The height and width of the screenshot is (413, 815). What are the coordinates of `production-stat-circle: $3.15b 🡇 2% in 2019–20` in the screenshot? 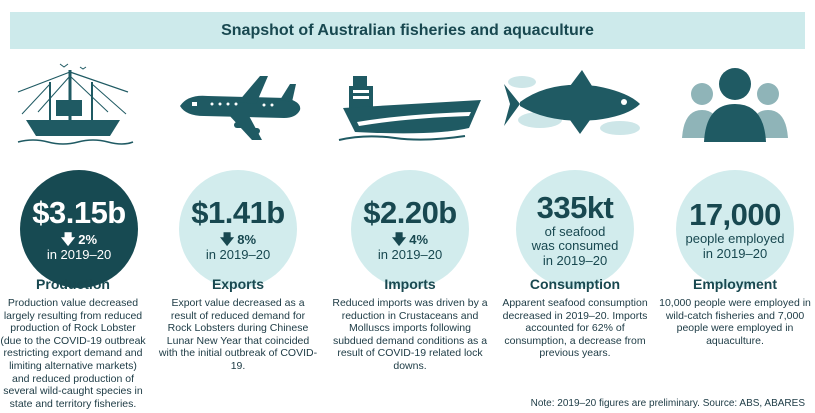 It's located at (79, 229).